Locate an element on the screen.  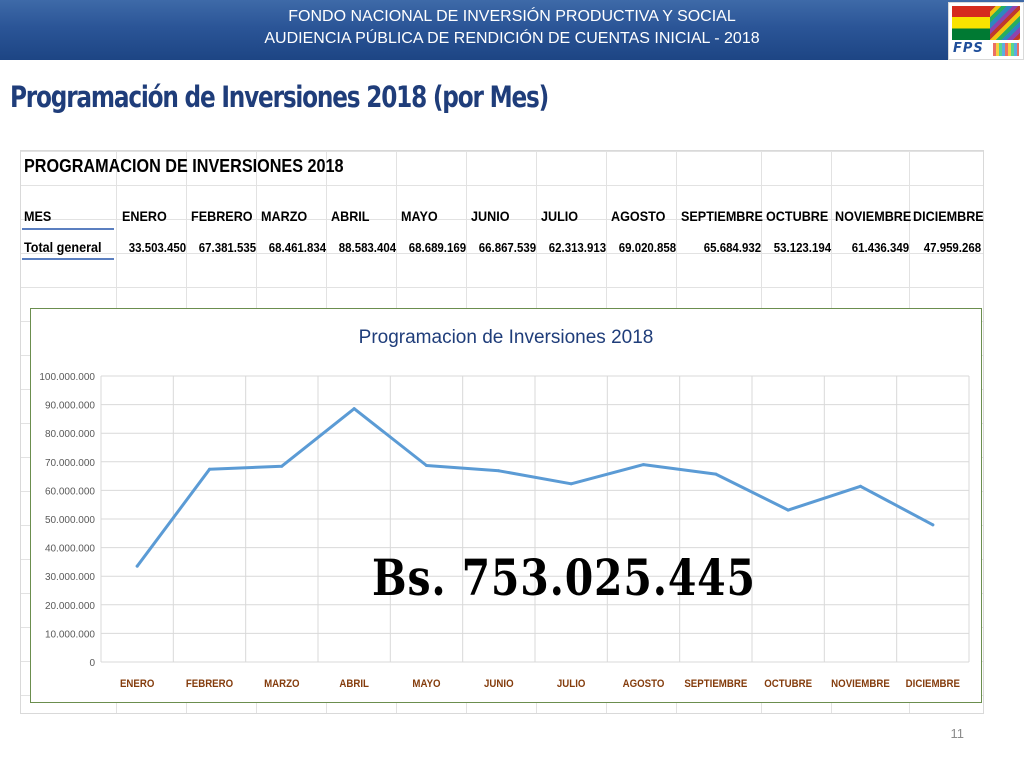
chart-title: Programacion de Inversiones 2018 is located at coordinates (506, 337).